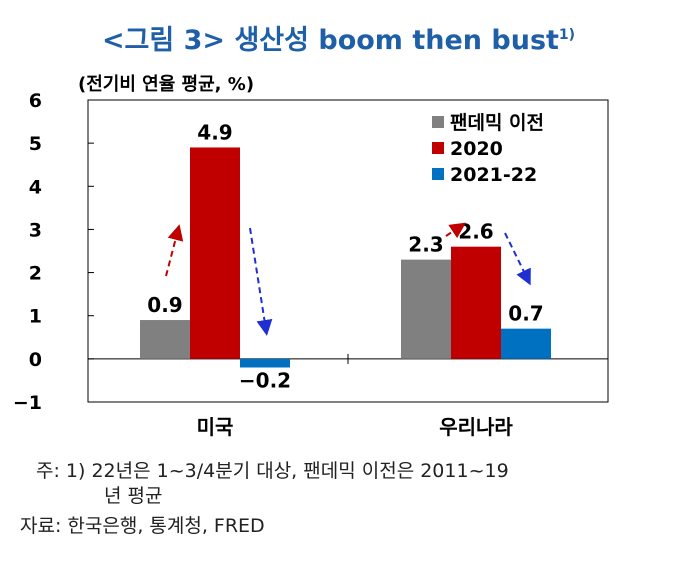  I want to click on y-tick-label: −1, so click(27, 403).